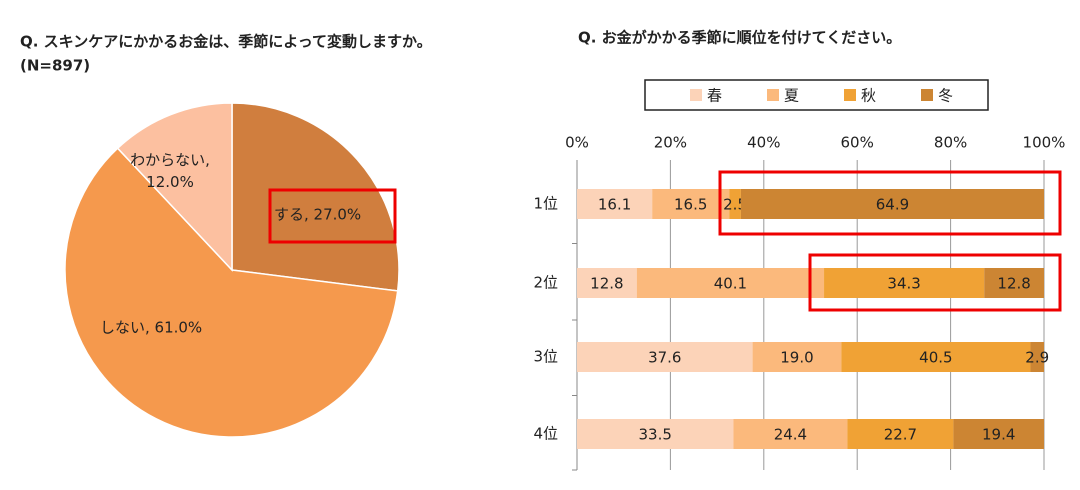 This screenshot has height=490, width=1080. What do you see at coordinates (1044, 143) in the screenshot?
I see `x-tick-label: 100%` at bounding box center [1044, 143].